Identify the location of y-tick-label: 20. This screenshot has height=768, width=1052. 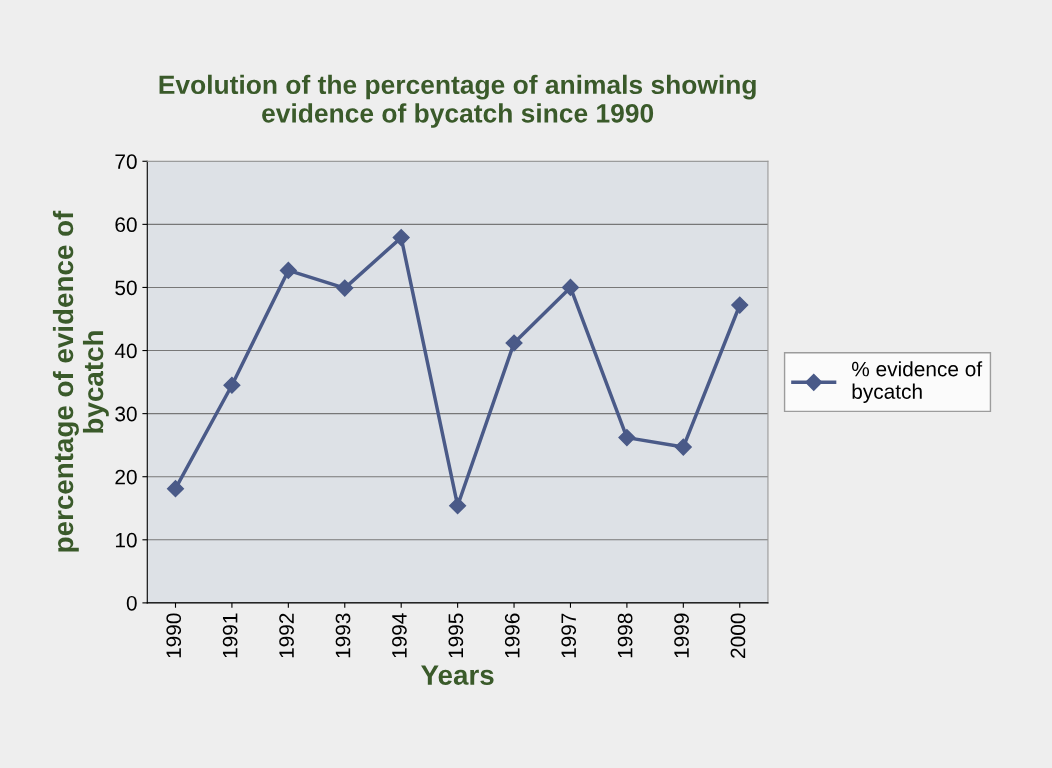
(126, 477).